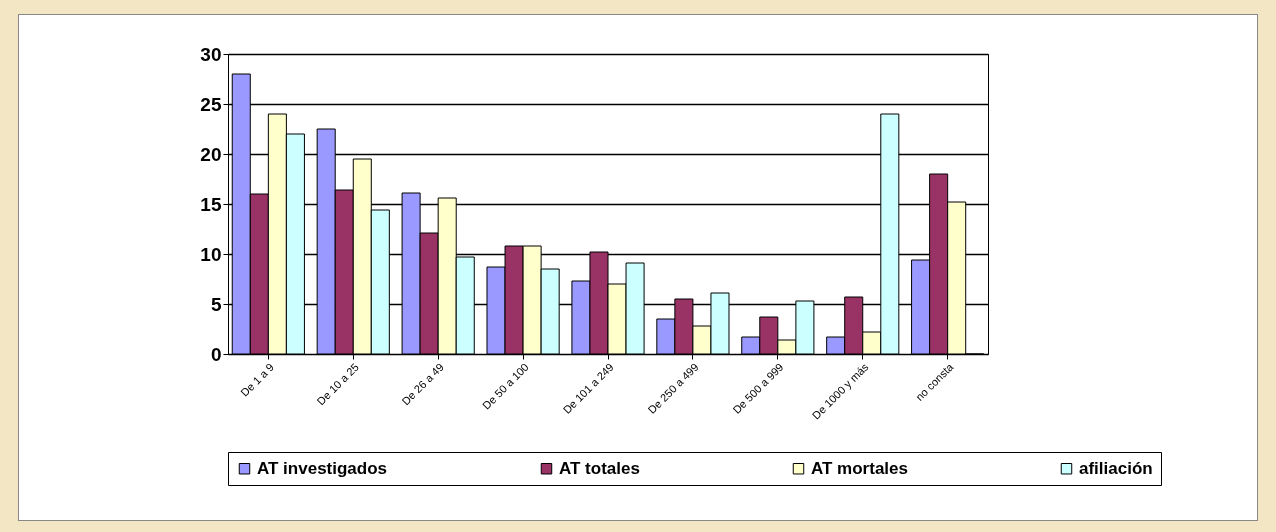  Describe the element at coordinates (257, 379) in the screenshot. I see `x-tick-label: De 1 a 9` at that location.